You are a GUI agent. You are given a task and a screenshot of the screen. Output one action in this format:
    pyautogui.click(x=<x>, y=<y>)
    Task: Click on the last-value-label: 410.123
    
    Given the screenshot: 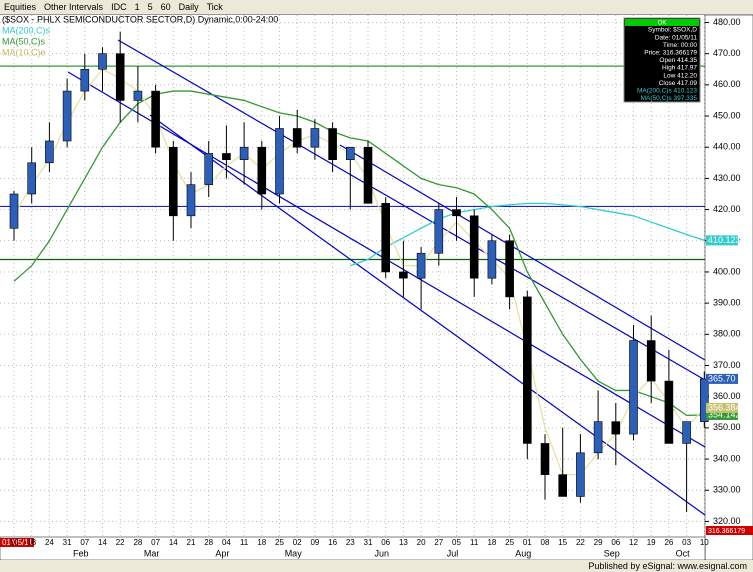 What is the action you would take?
    pyautogui.click(x=724, y=240)
    